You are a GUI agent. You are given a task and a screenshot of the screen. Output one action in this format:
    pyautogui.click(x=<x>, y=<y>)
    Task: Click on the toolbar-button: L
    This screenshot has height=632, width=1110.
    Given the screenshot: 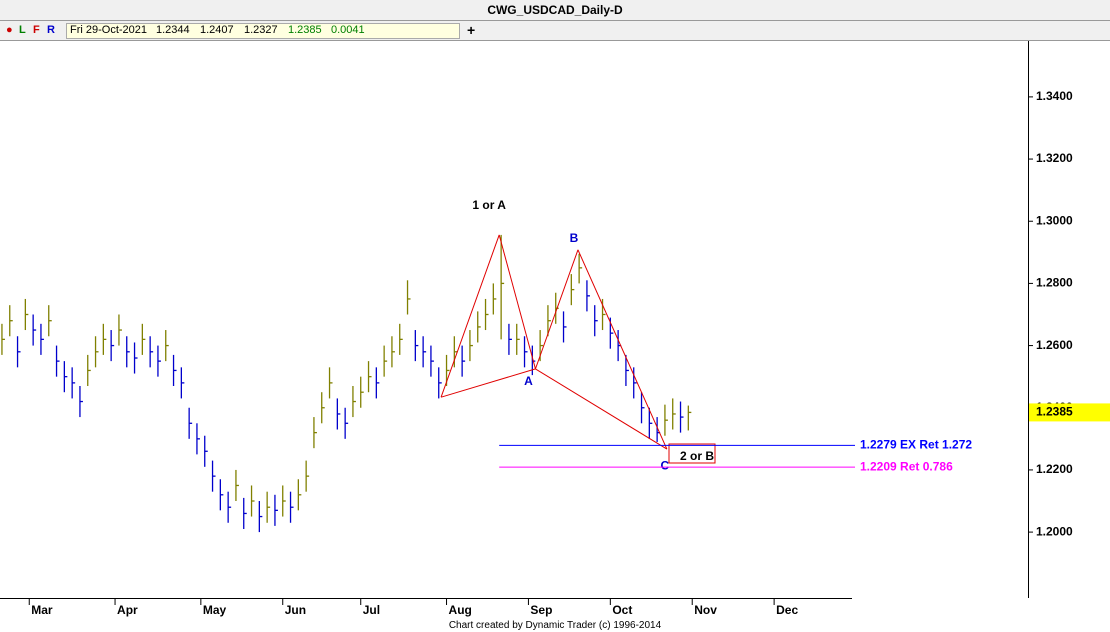 What is the action you would take?
    pyautogui.click(x=22, y=30)
    